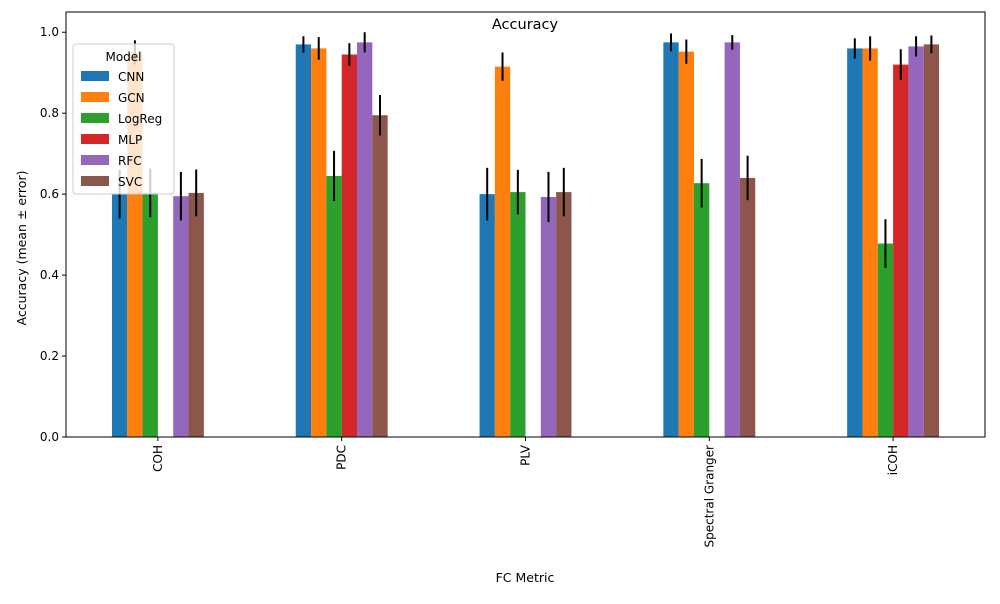 The image size is (1000, 604). What do you see at coordinates (526, 455) in the screenshot?
I see `x-tick-label: PLV` at bounding box center [526, 455].